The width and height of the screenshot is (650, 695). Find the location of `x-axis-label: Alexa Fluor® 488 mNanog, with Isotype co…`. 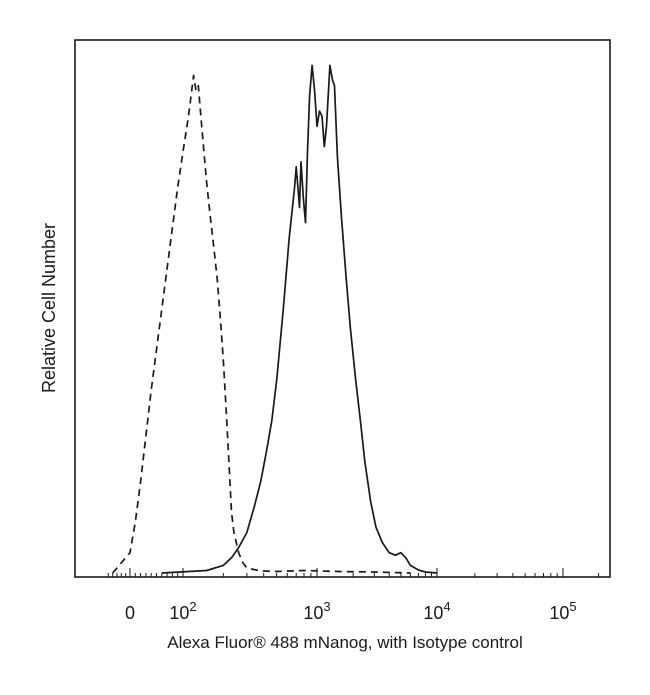

x-axis-label: Alexa Fluor® 488 mNanog, with Isotype co… is located at coordinates (345, 642).